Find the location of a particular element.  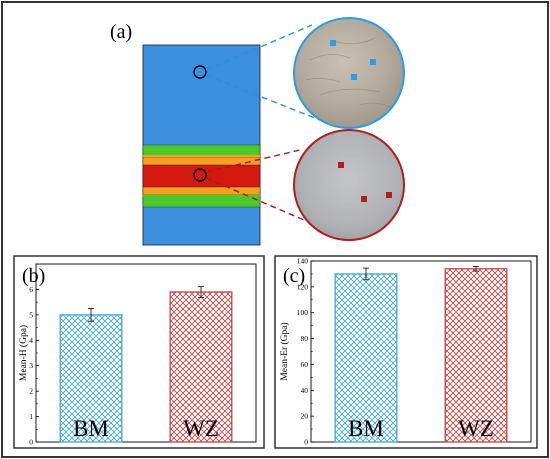

weld-core-band is located at coordinates (201, 176).